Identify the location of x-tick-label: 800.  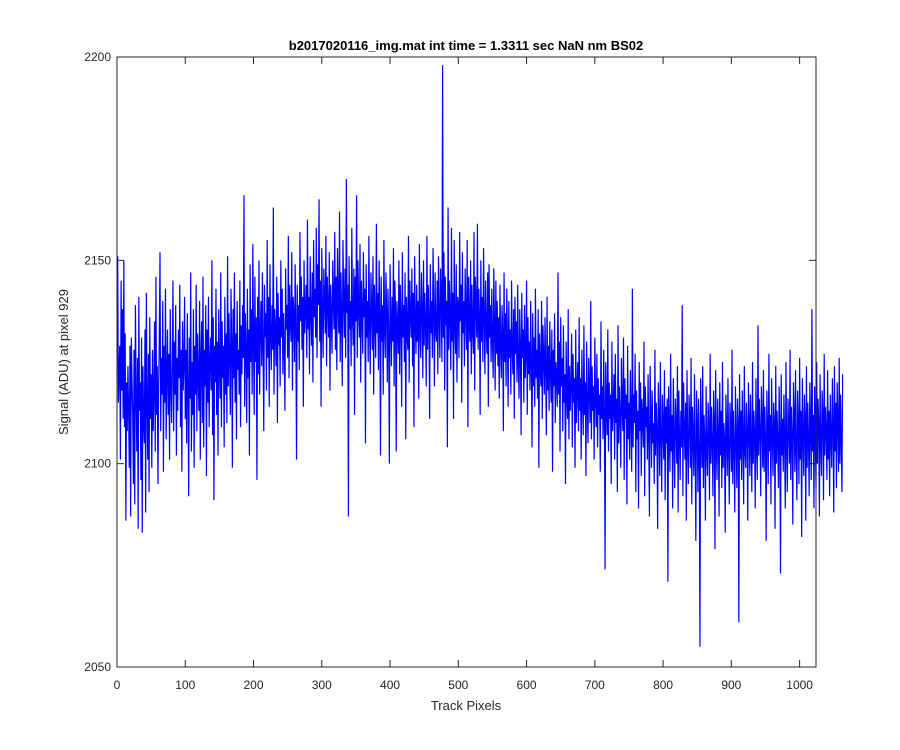
(663, 685).